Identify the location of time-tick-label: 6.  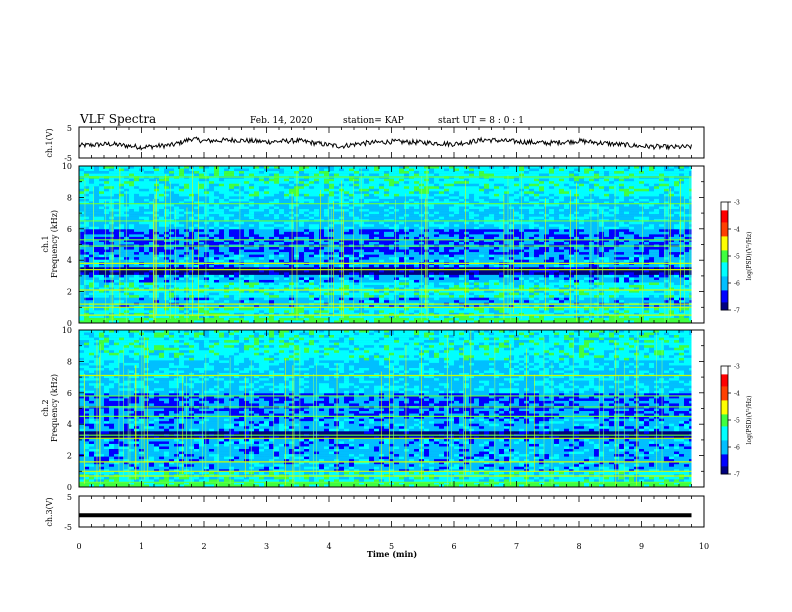
(453, 546).